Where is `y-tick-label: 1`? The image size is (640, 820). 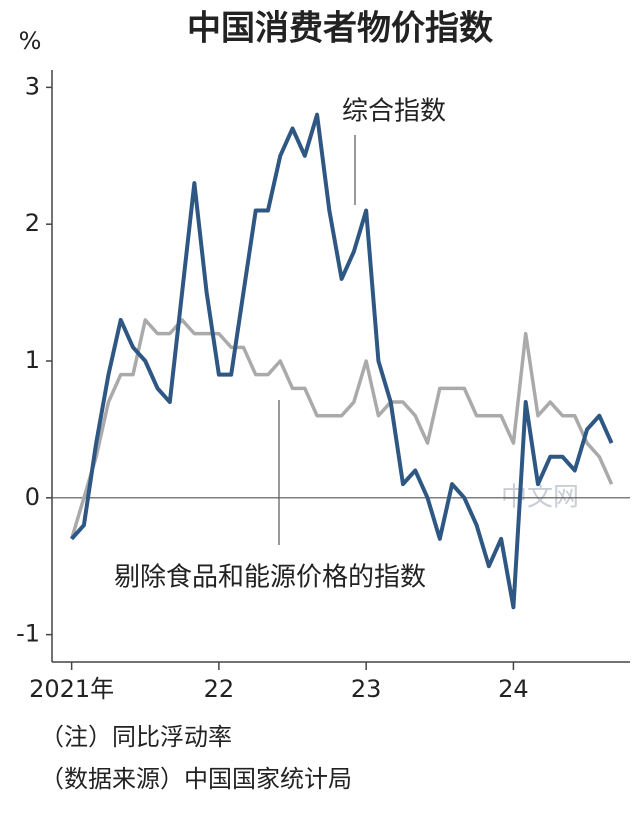 y-tick-label: 1 is located at coordinates (32, 360).